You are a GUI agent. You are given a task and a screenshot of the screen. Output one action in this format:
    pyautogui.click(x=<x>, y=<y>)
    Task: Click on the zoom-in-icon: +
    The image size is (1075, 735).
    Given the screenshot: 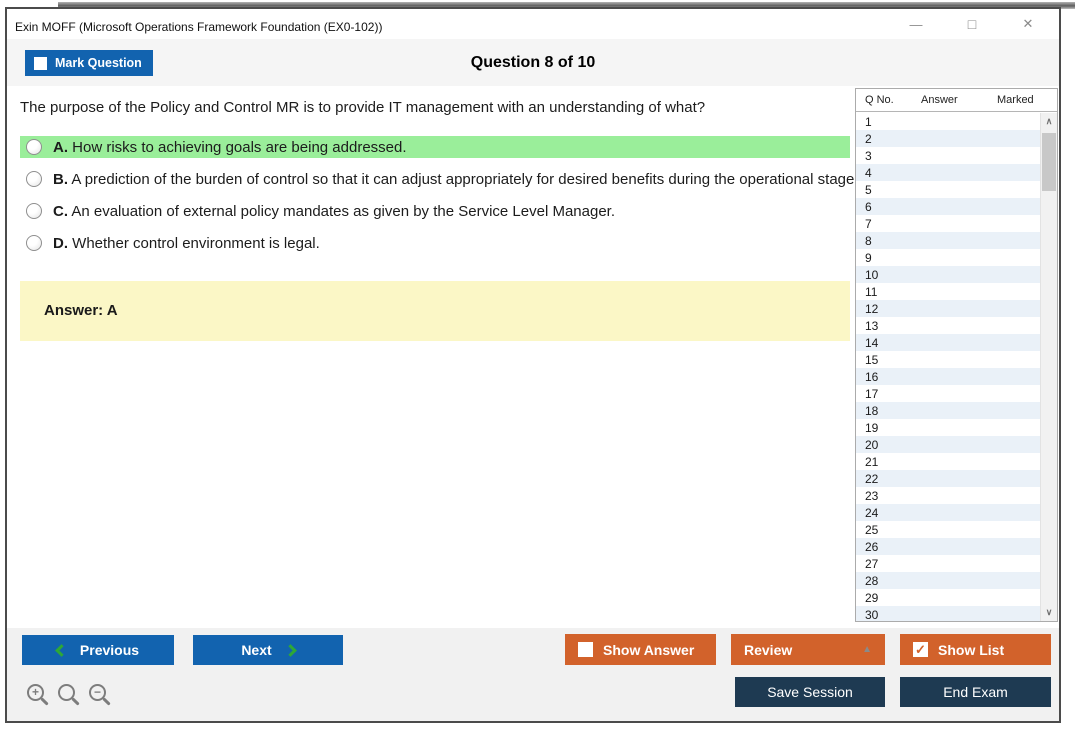 What is the action you would take?
    pyautogui.click(x=35, y=692)
    